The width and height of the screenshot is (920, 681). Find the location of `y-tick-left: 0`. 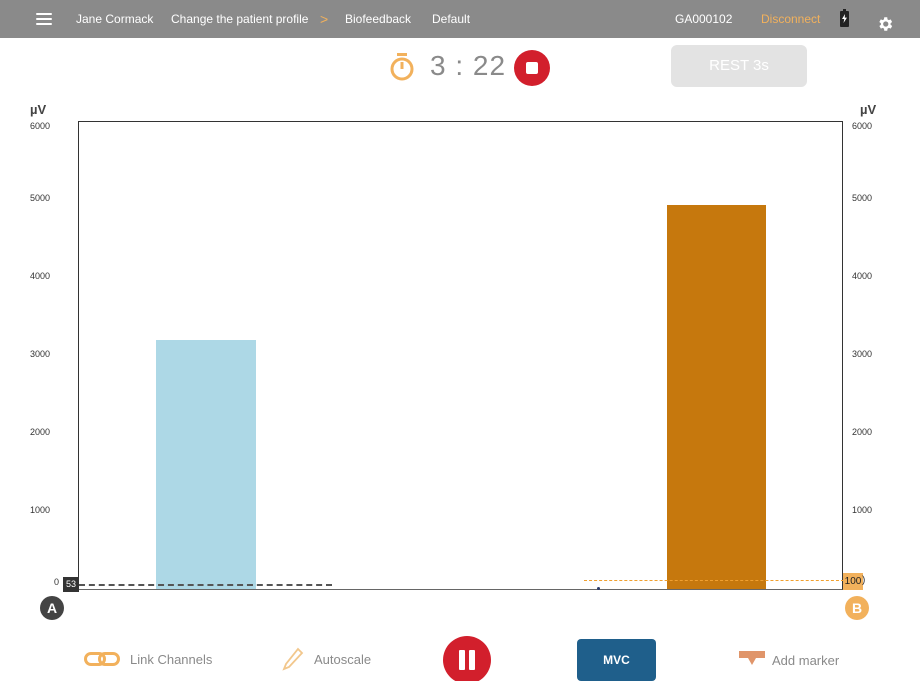

y-tick-left: 0 is located at coordinates (57, 582).